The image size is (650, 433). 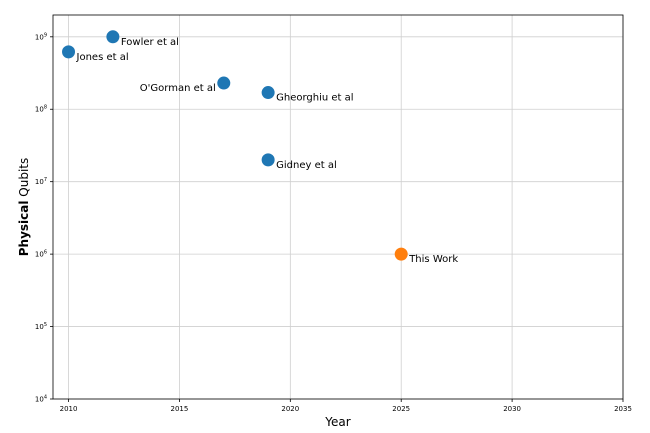 I want to click on data-point-label: Jones et al, so click(x=102, y=57).